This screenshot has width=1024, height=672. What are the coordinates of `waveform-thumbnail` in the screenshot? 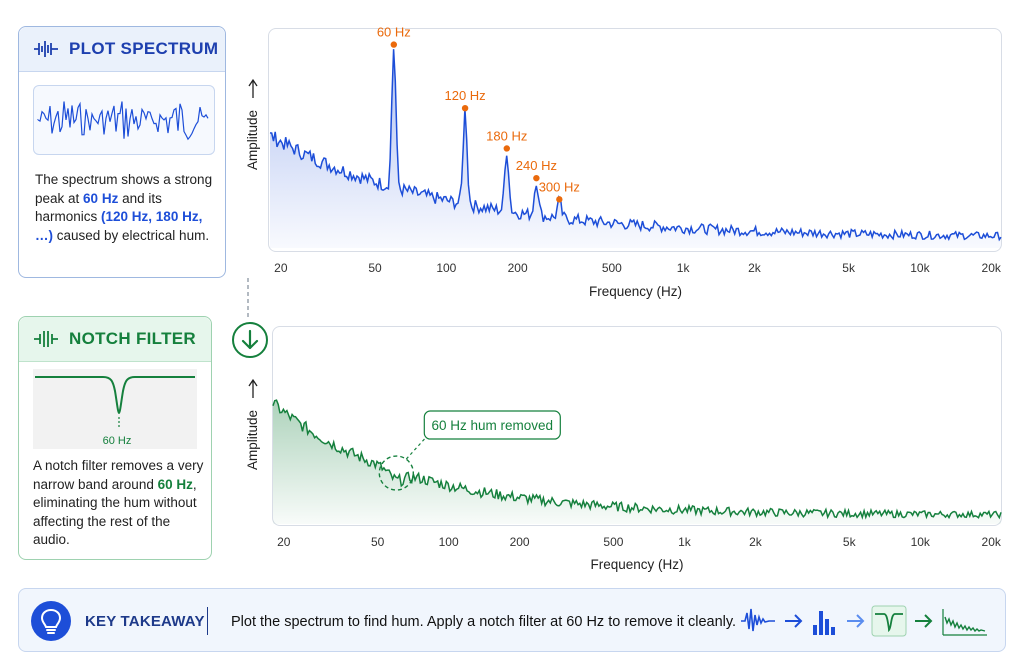 It's located at (124, 120).